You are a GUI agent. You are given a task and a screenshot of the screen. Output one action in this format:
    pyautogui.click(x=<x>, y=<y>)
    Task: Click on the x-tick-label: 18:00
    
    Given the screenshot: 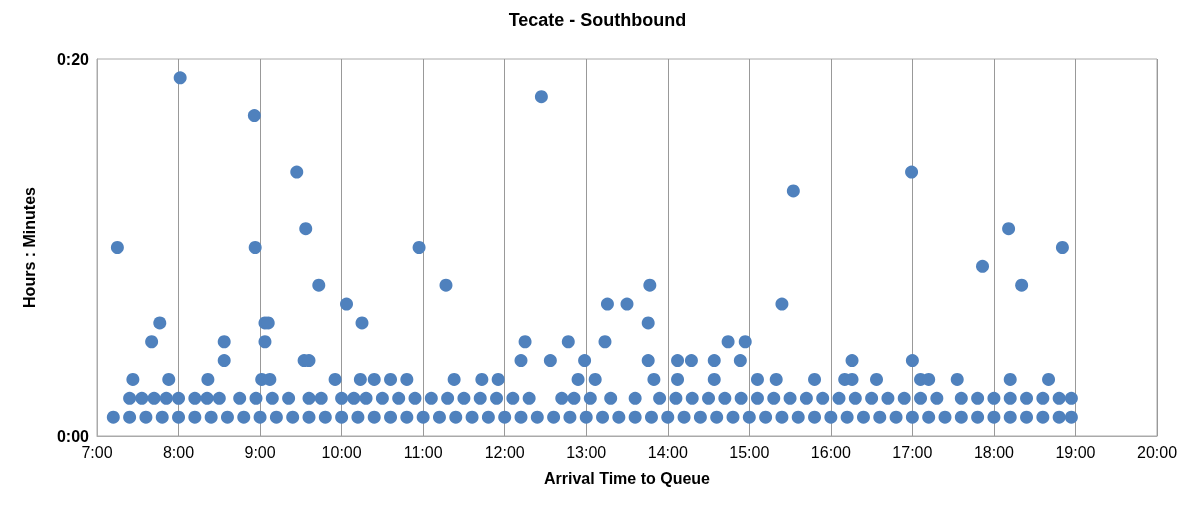 What is the action you would take?
    pyautogui.click(x=994, y=452)
    